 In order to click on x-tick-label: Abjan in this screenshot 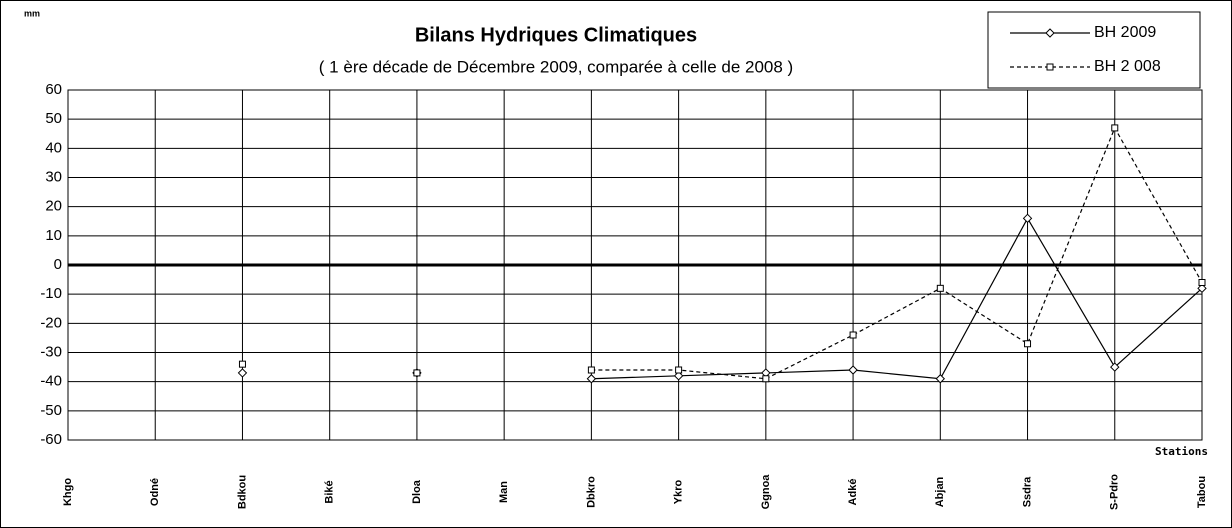, I will do `click(940, 491)`.